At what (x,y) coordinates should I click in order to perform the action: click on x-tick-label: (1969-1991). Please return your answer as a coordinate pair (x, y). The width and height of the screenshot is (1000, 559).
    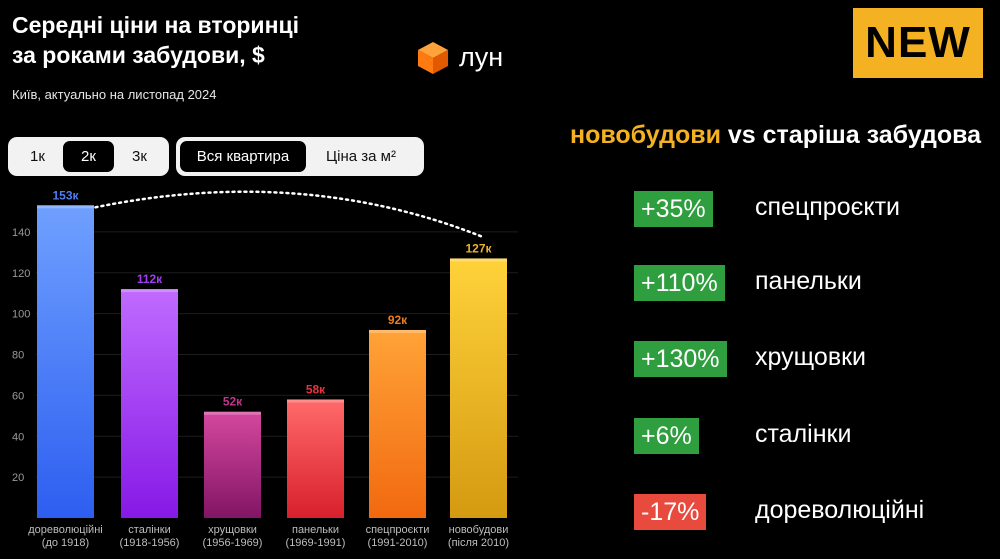
    Looking at the image, I should click on (316, 543).